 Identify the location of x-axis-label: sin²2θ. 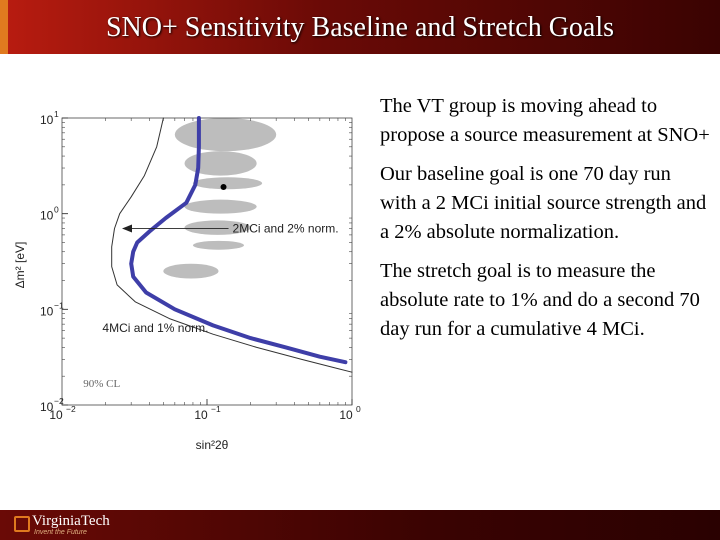
(212, 445).